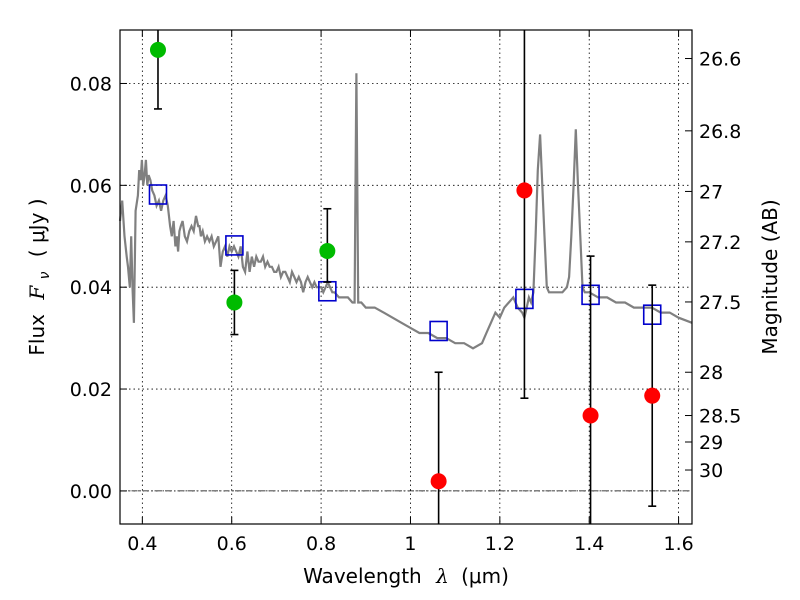 The width and height of the screenshot is (800, 600). I want to click on y2-tick-label: 30, so click(711, 471).